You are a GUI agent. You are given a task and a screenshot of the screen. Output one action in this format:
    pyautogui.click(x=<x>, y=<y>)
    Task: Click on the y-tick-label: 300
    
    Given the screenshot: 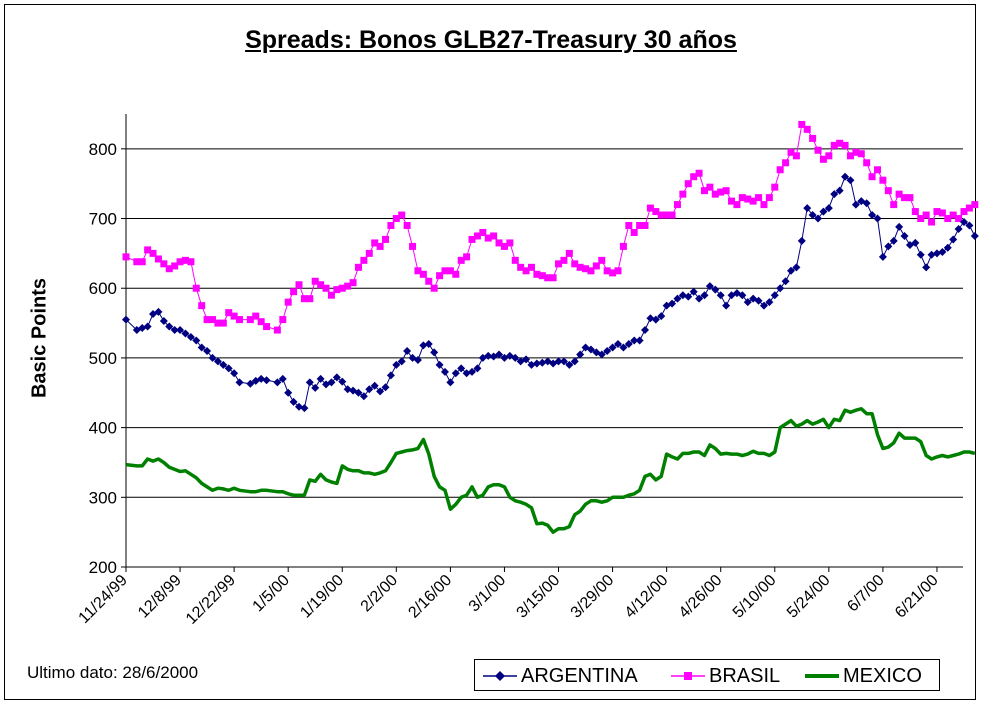 What is the action you would take?
    pyautogui.click(x=103, y=497)
    